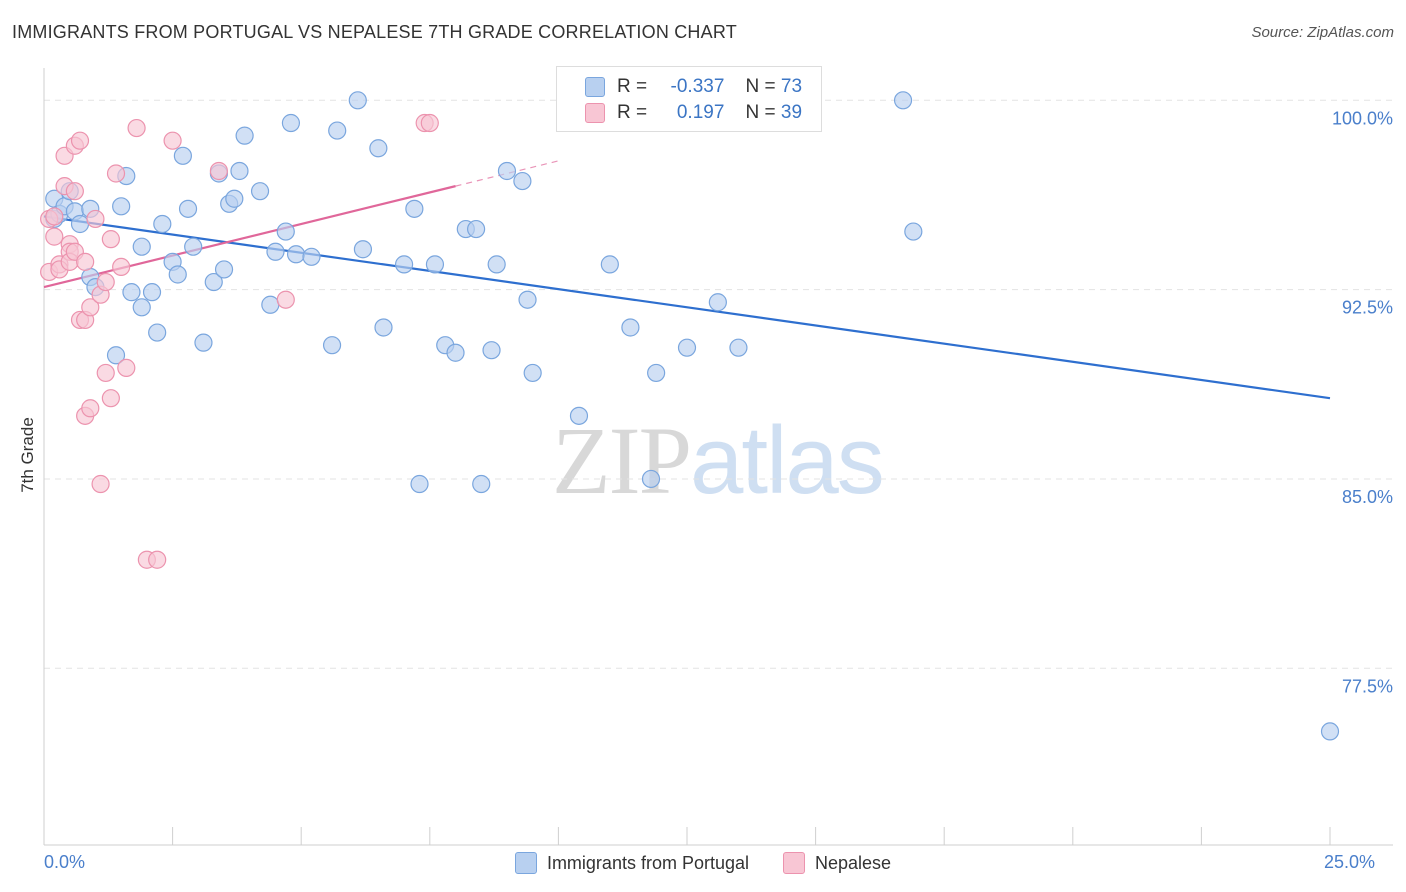 The height and width of the screenshot is (892, 1406). Describe the element at coordinates (791, 86) in the screenshot. I see `n-value: 73` at that location.